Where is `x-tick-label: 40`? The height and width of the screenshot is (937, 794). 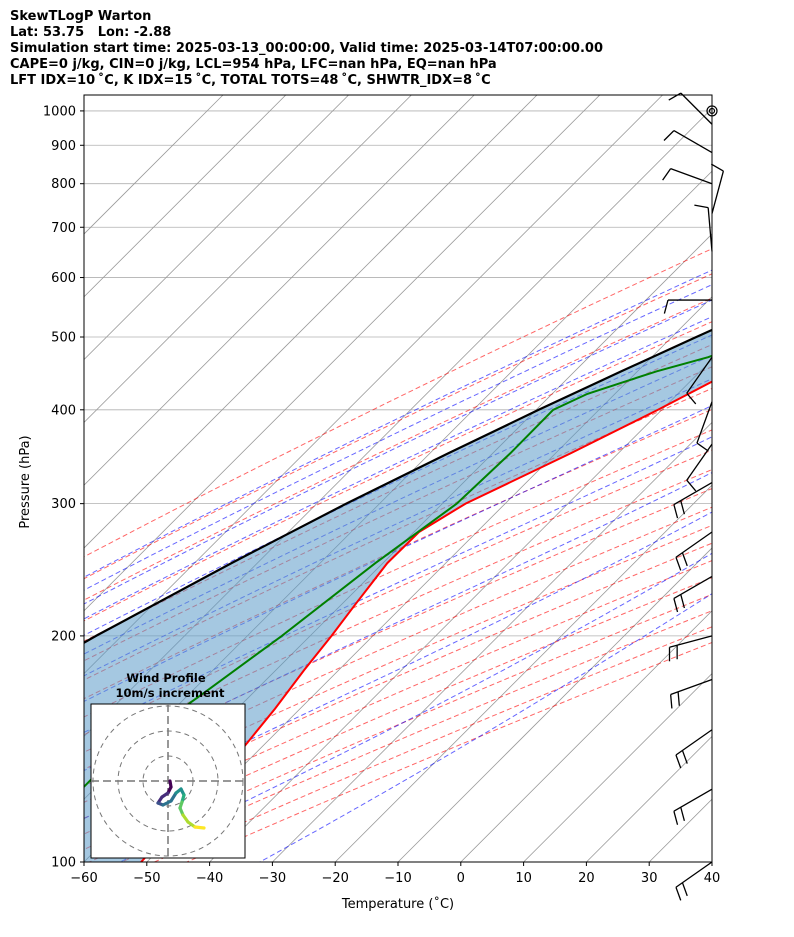 x-tick-label: 40 is located at coordinates (712, 878).